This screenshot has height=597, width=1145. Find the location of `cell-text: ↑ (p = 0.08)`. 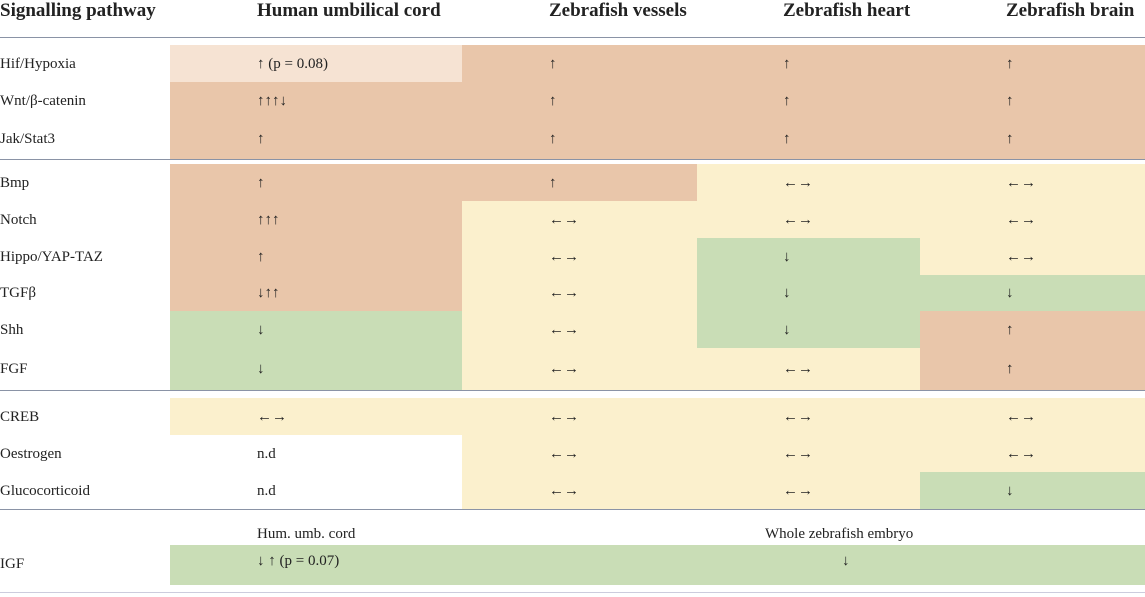

cell-text: ↑ (p = 0.08) is located at coordinates (292, 63).